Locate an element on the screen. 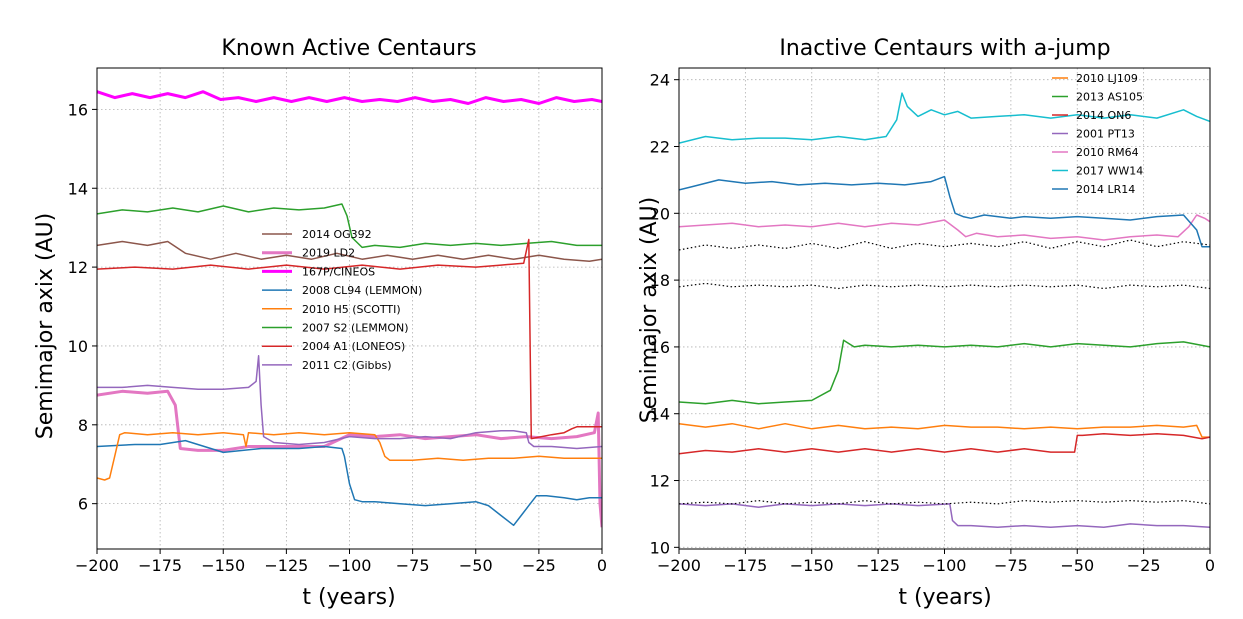  legend-item: 167P/CINEOS is located at coordinates (318, 271).